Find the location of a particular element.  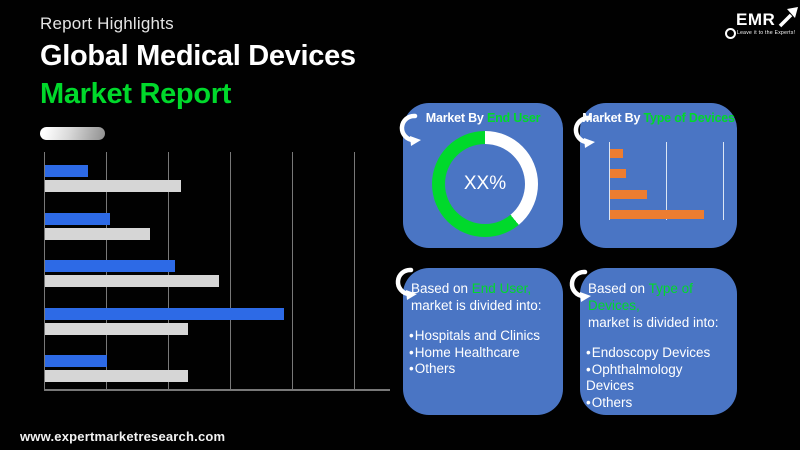

x-axis-line is located at coordinates (217, 390).